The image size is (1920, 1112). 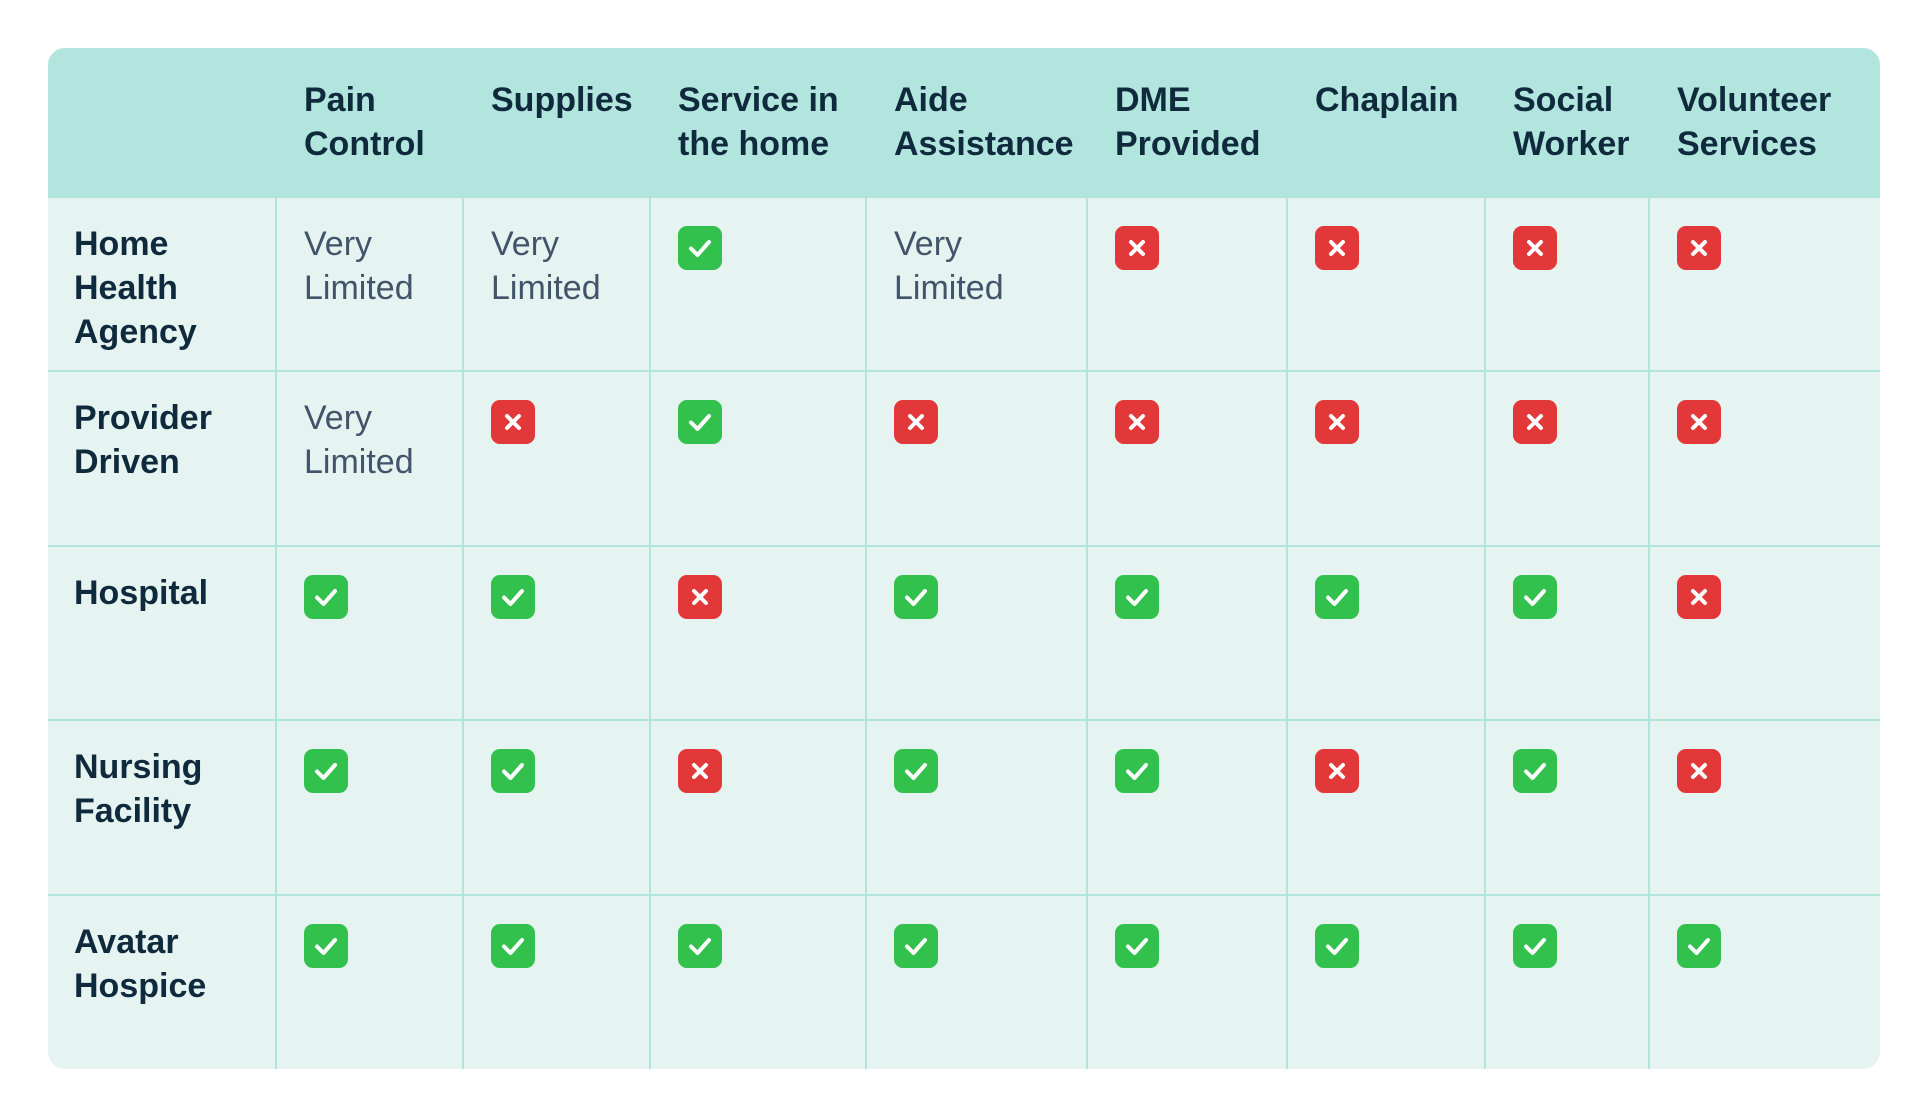 I want to click on row-header-home-health-agency: Home Health Agency, so click(x=162, y=283).